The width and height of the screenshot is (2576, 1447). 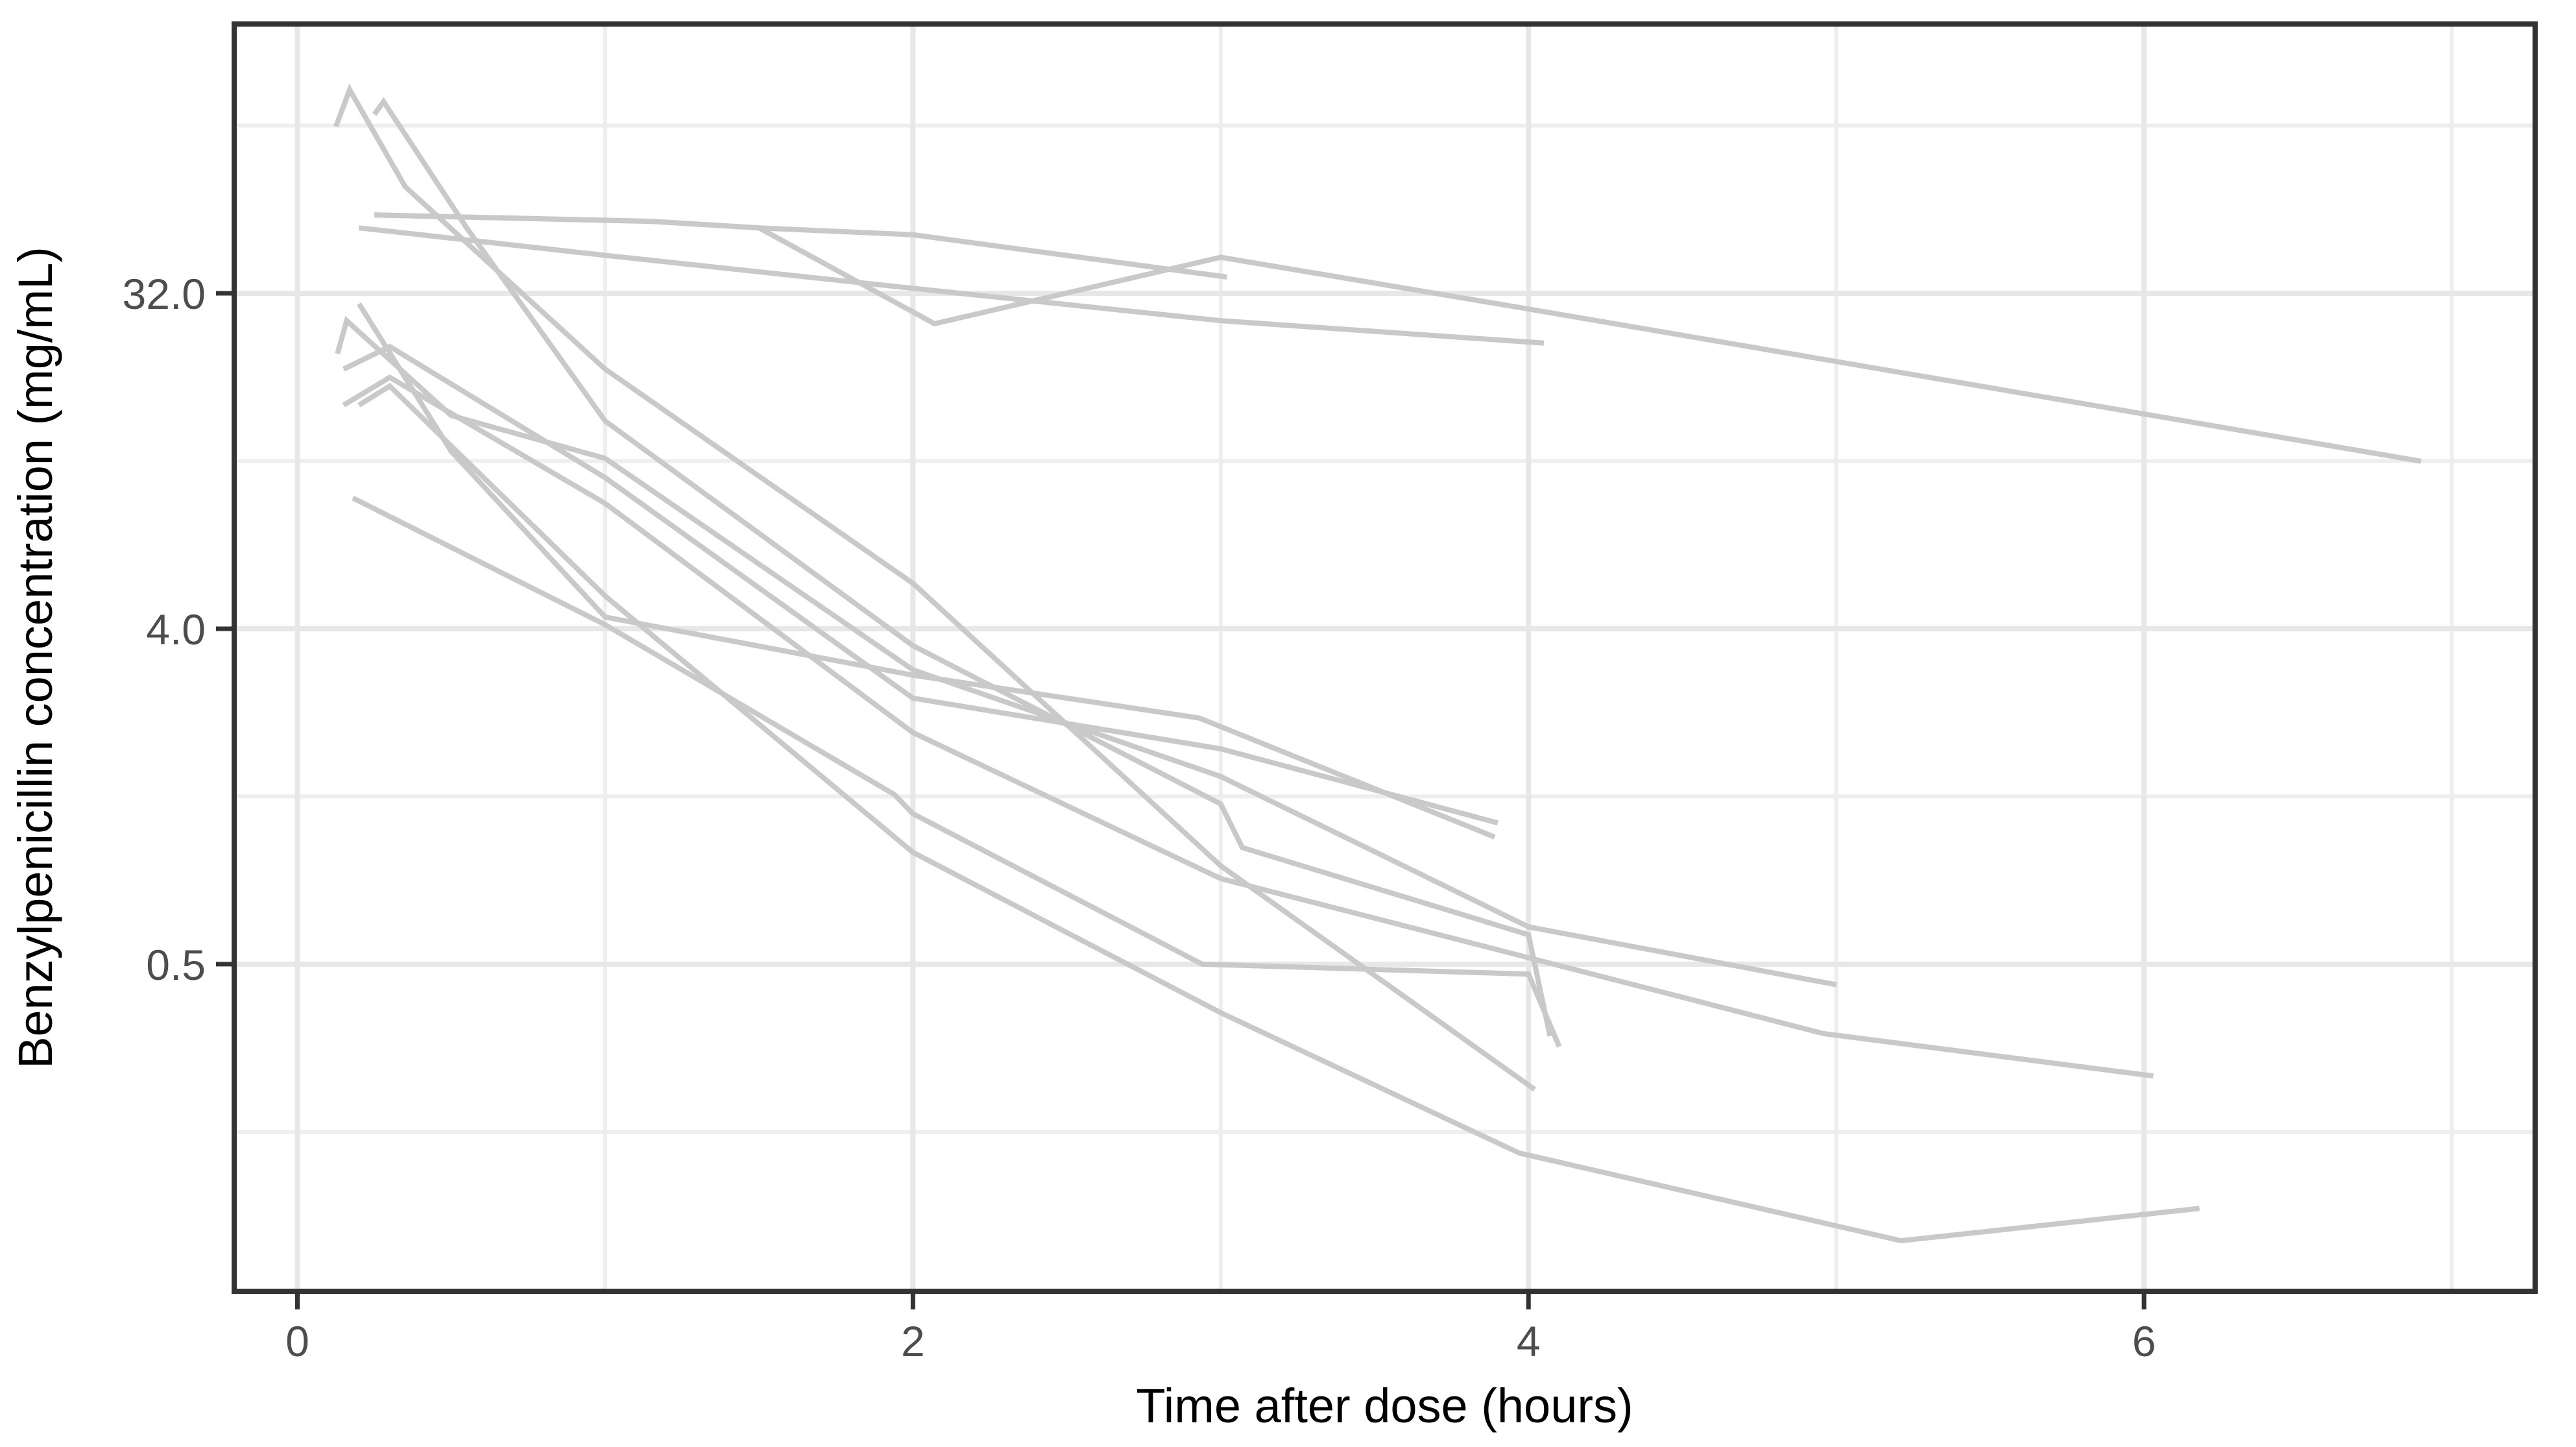 What do you see at coordinates (1529, 1341) in the screenshot?
I see `x-tick-label: 4` at bounding box center [1529, 1341].